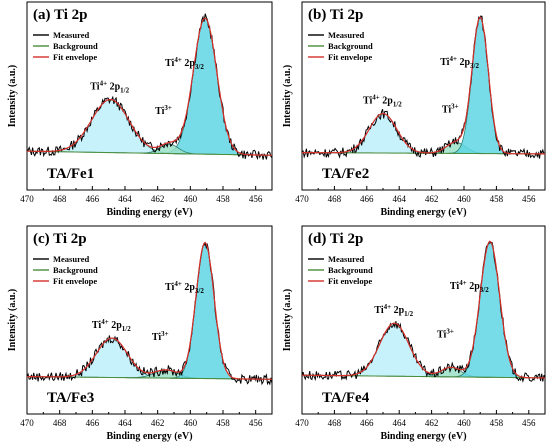 Image resolution: width=550 pixels, height=447 pixels. Describe the element at coordinates (149, 153) in the screenshot. I see `background-line` at that location.